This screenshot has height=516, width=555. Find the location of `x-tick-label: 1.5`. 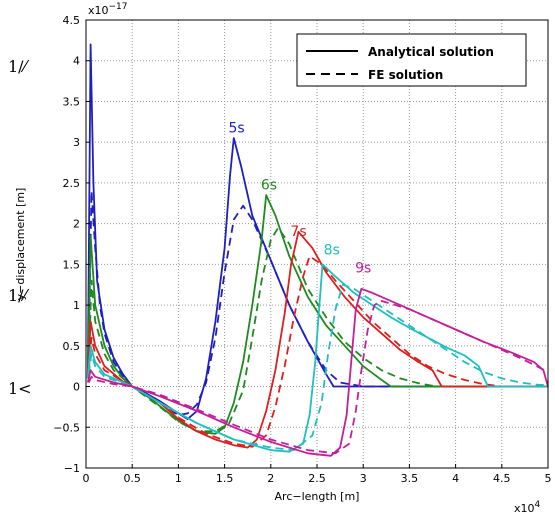

x-tick-label: 1.5 is located at coordinates (225, 478).